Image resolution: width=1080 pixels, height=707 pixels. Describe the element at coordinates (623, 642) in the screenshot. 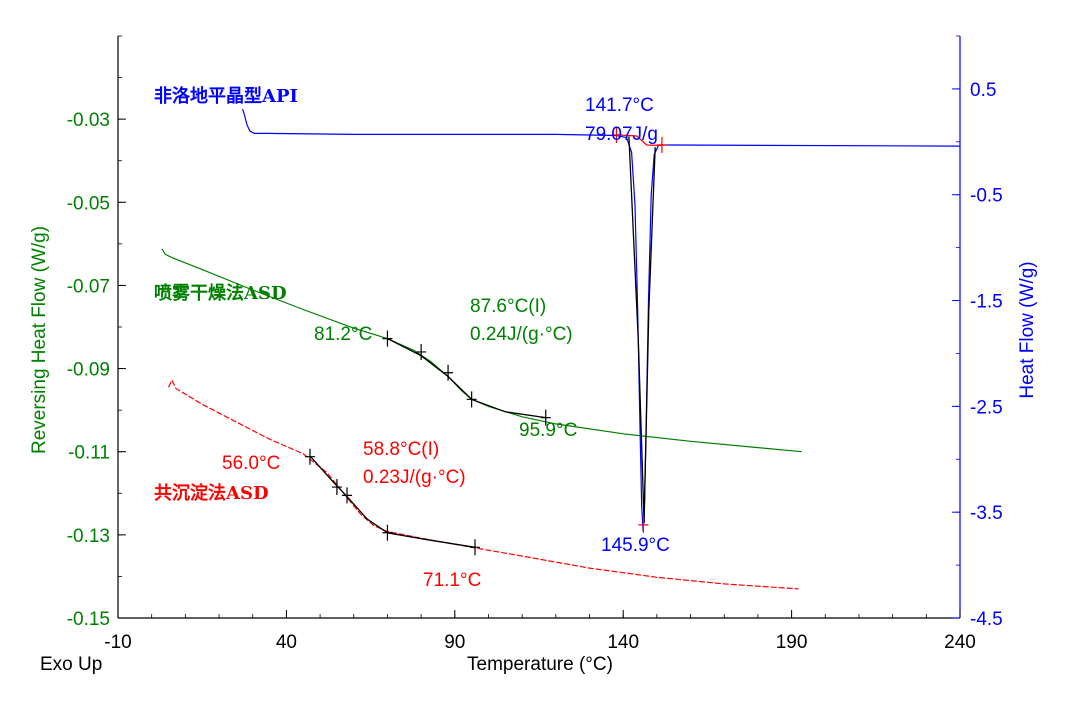

I see `x-tick-label-3: 140` at that location.